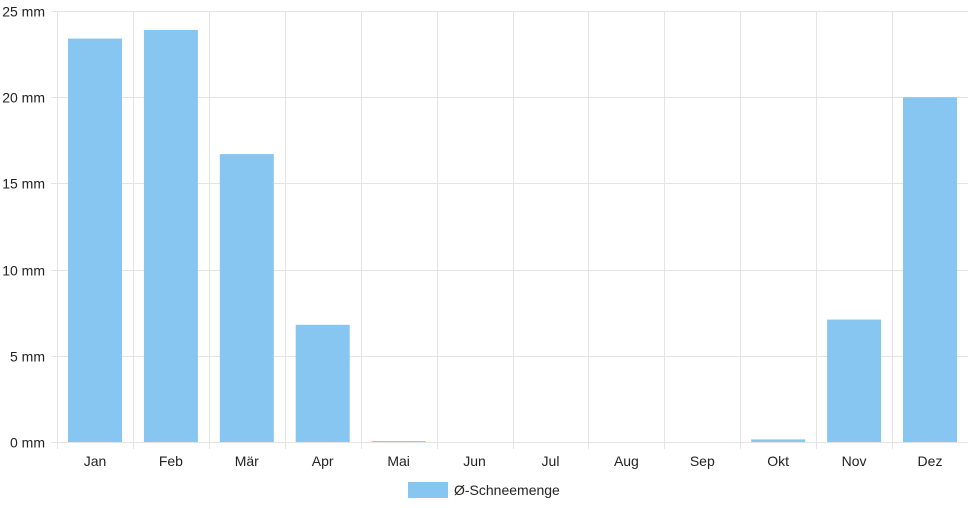 Image resolution: width=968 pixels, height=508 pixels. I want to click on x-tick-label: Jun, so click(474, 461).